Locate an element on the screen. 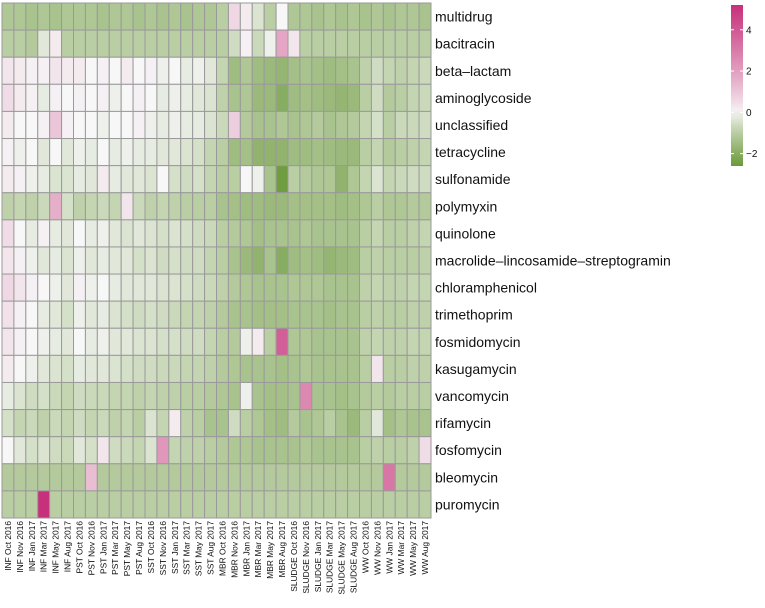 Image resolution: width=765 pixels, height=608 pixels. column-label: WW Oct 2016 is located at coordinates (365, 547).